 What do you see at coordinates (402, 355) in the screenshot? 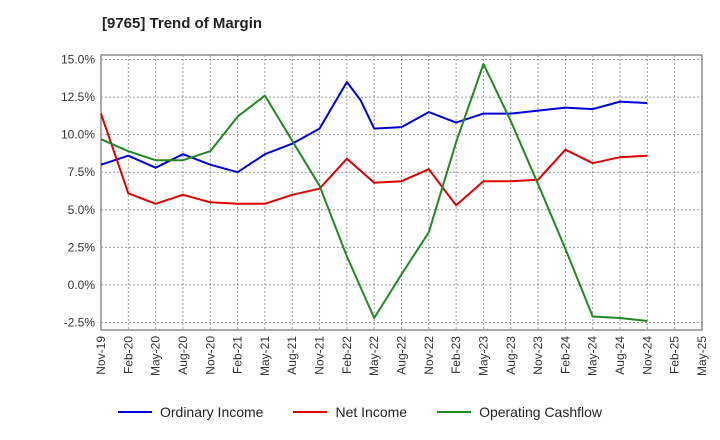
I see `x-tick-label: Aug-22` at bounding box center [402, 355].